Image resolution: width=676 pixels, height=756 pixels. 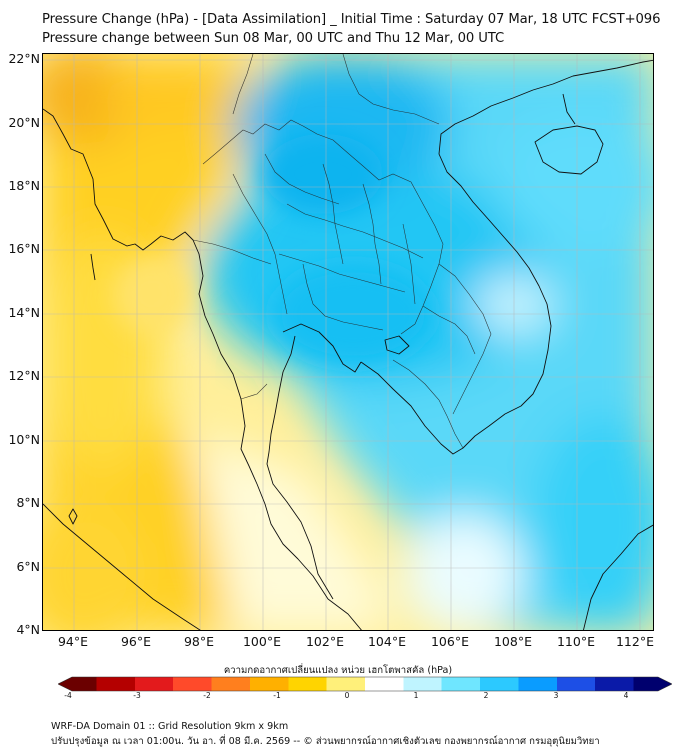 I want to click on lon-tick: 100°E, so click(x=261, y=641).